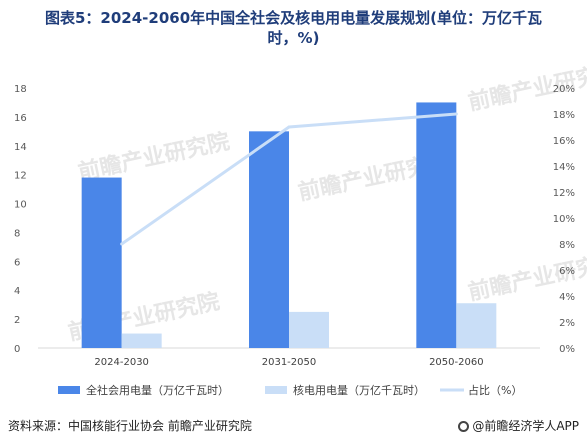  I want to click on y-tick-label: 12, so click(20, 176).